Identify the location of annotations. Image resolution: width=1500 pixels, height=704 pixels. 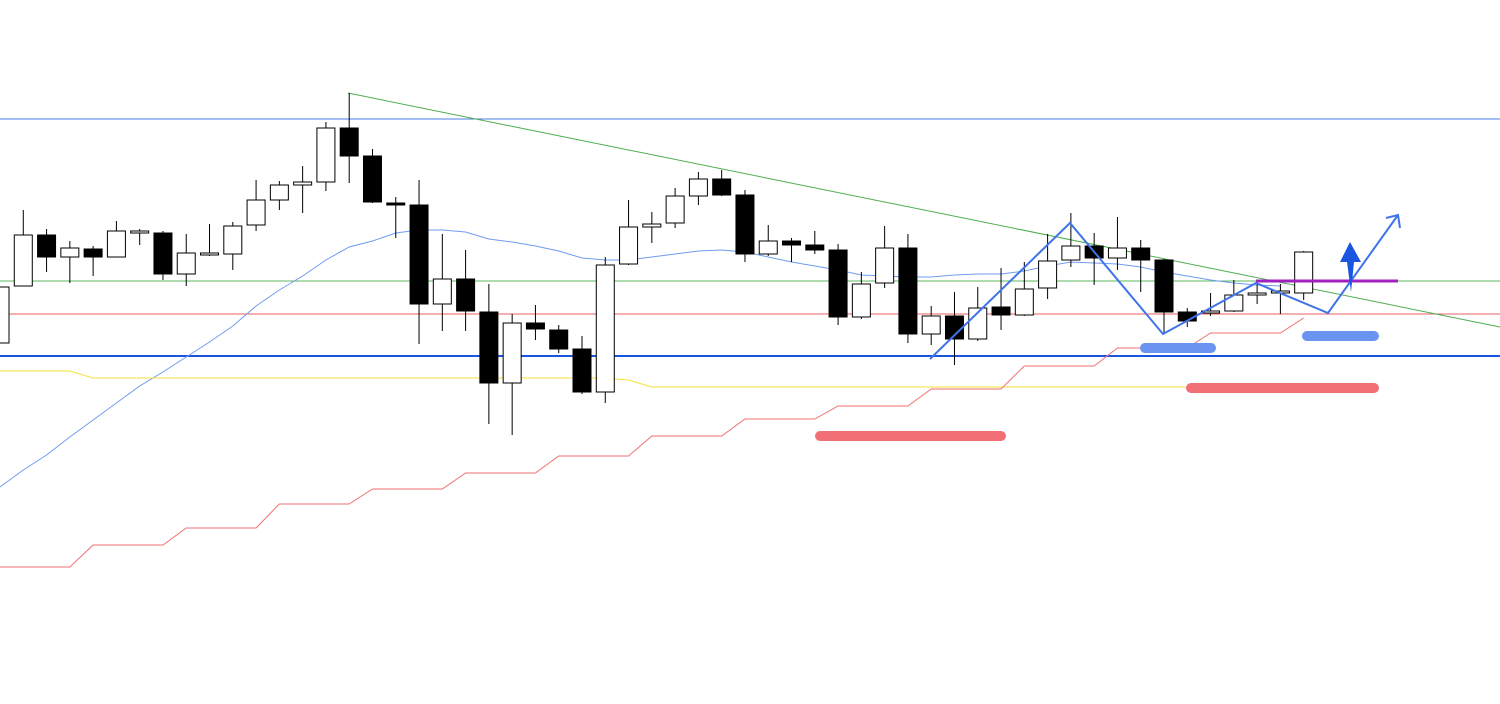
(1108, 327).